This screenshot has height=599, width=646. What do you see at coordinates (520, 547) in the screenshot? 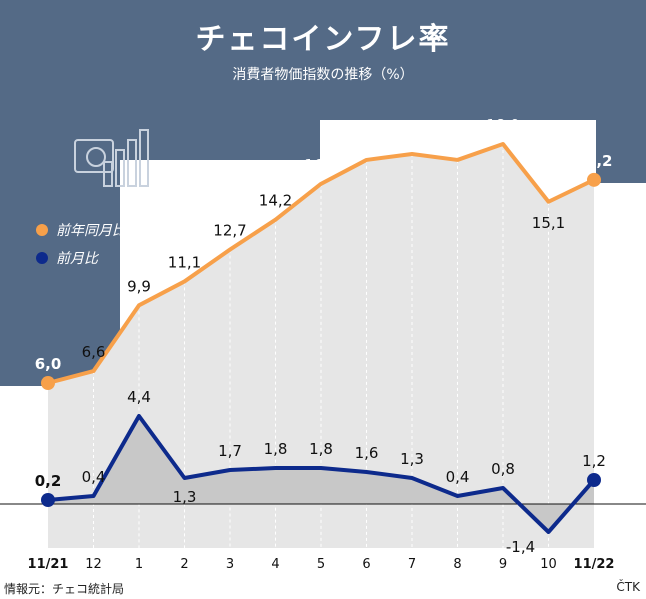
I see `mom-data-label: -1,4` at bounding box center [520, 547].